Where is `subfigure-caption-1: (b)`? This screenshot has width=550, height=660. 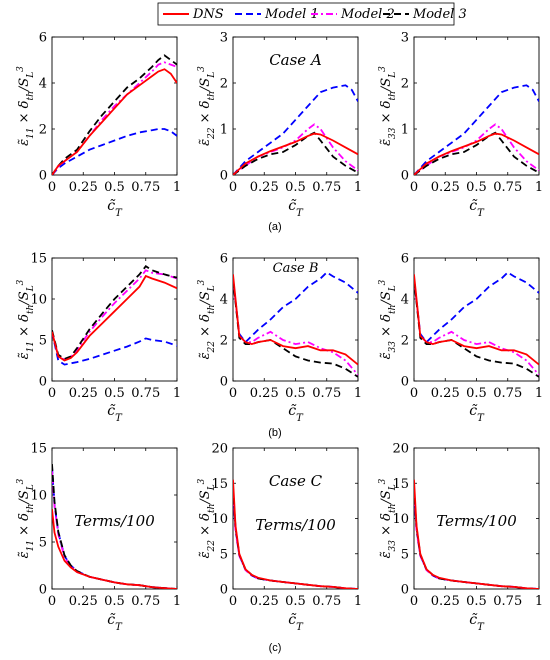 subfigure-caption-1: (b) is located at coordinates (274, 433).